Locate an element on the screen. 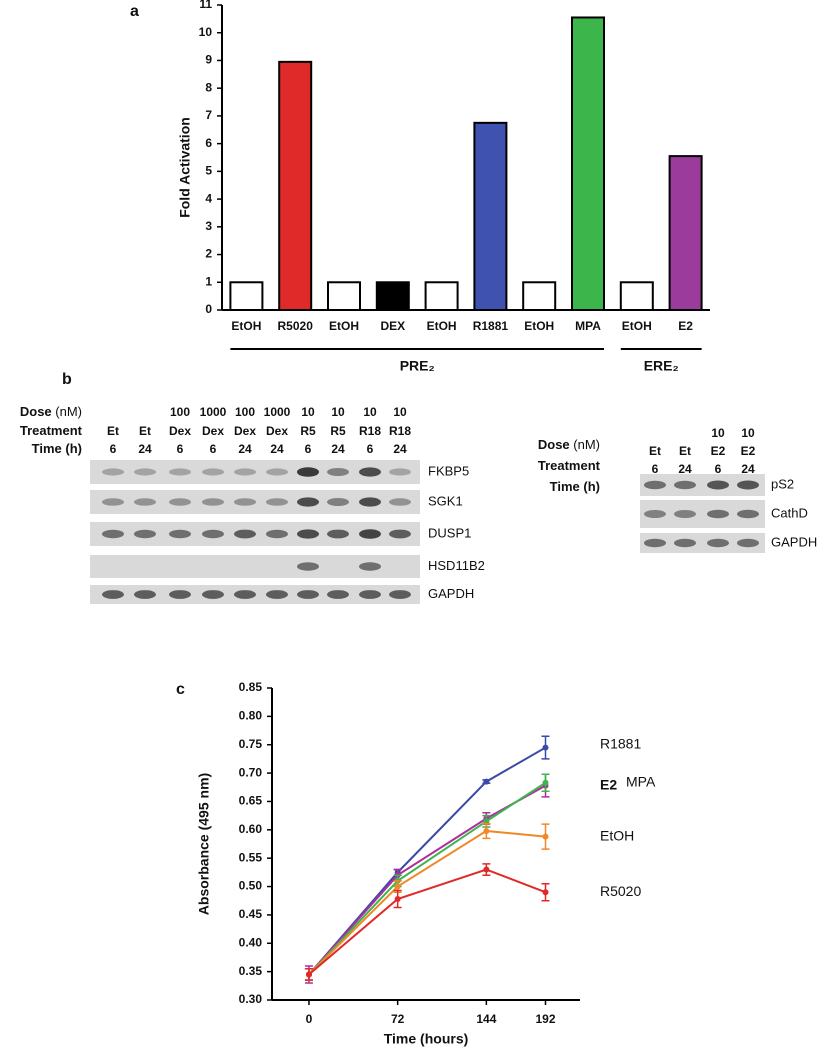 The width and height of the screenshot is (830, 1050). series-label: MPA is located at coordinates (641, 781).